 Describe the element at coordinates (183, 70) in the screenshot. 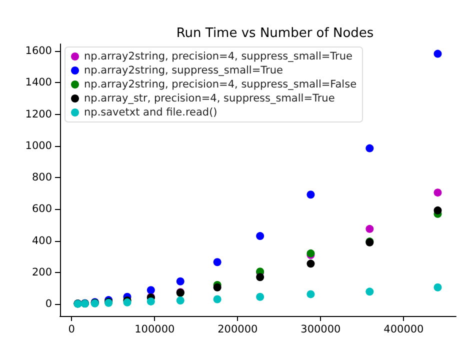

I see `legend-label: np.array2string, suppress_small=True` at that location.